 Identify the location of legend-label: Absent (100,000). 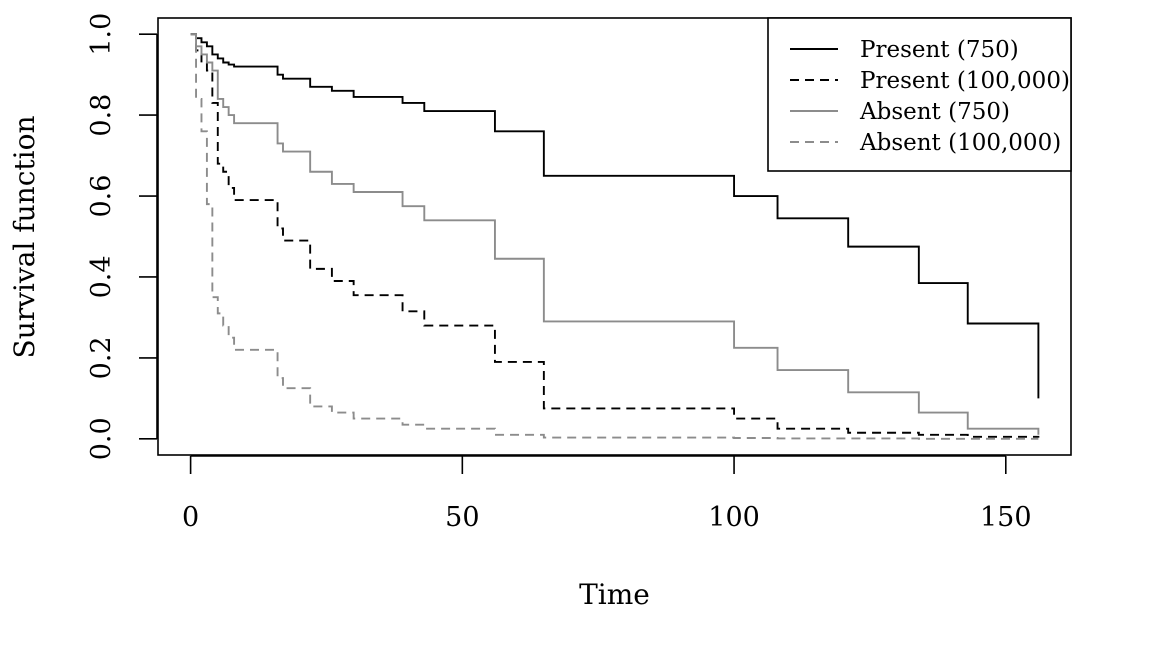
(960, 143).